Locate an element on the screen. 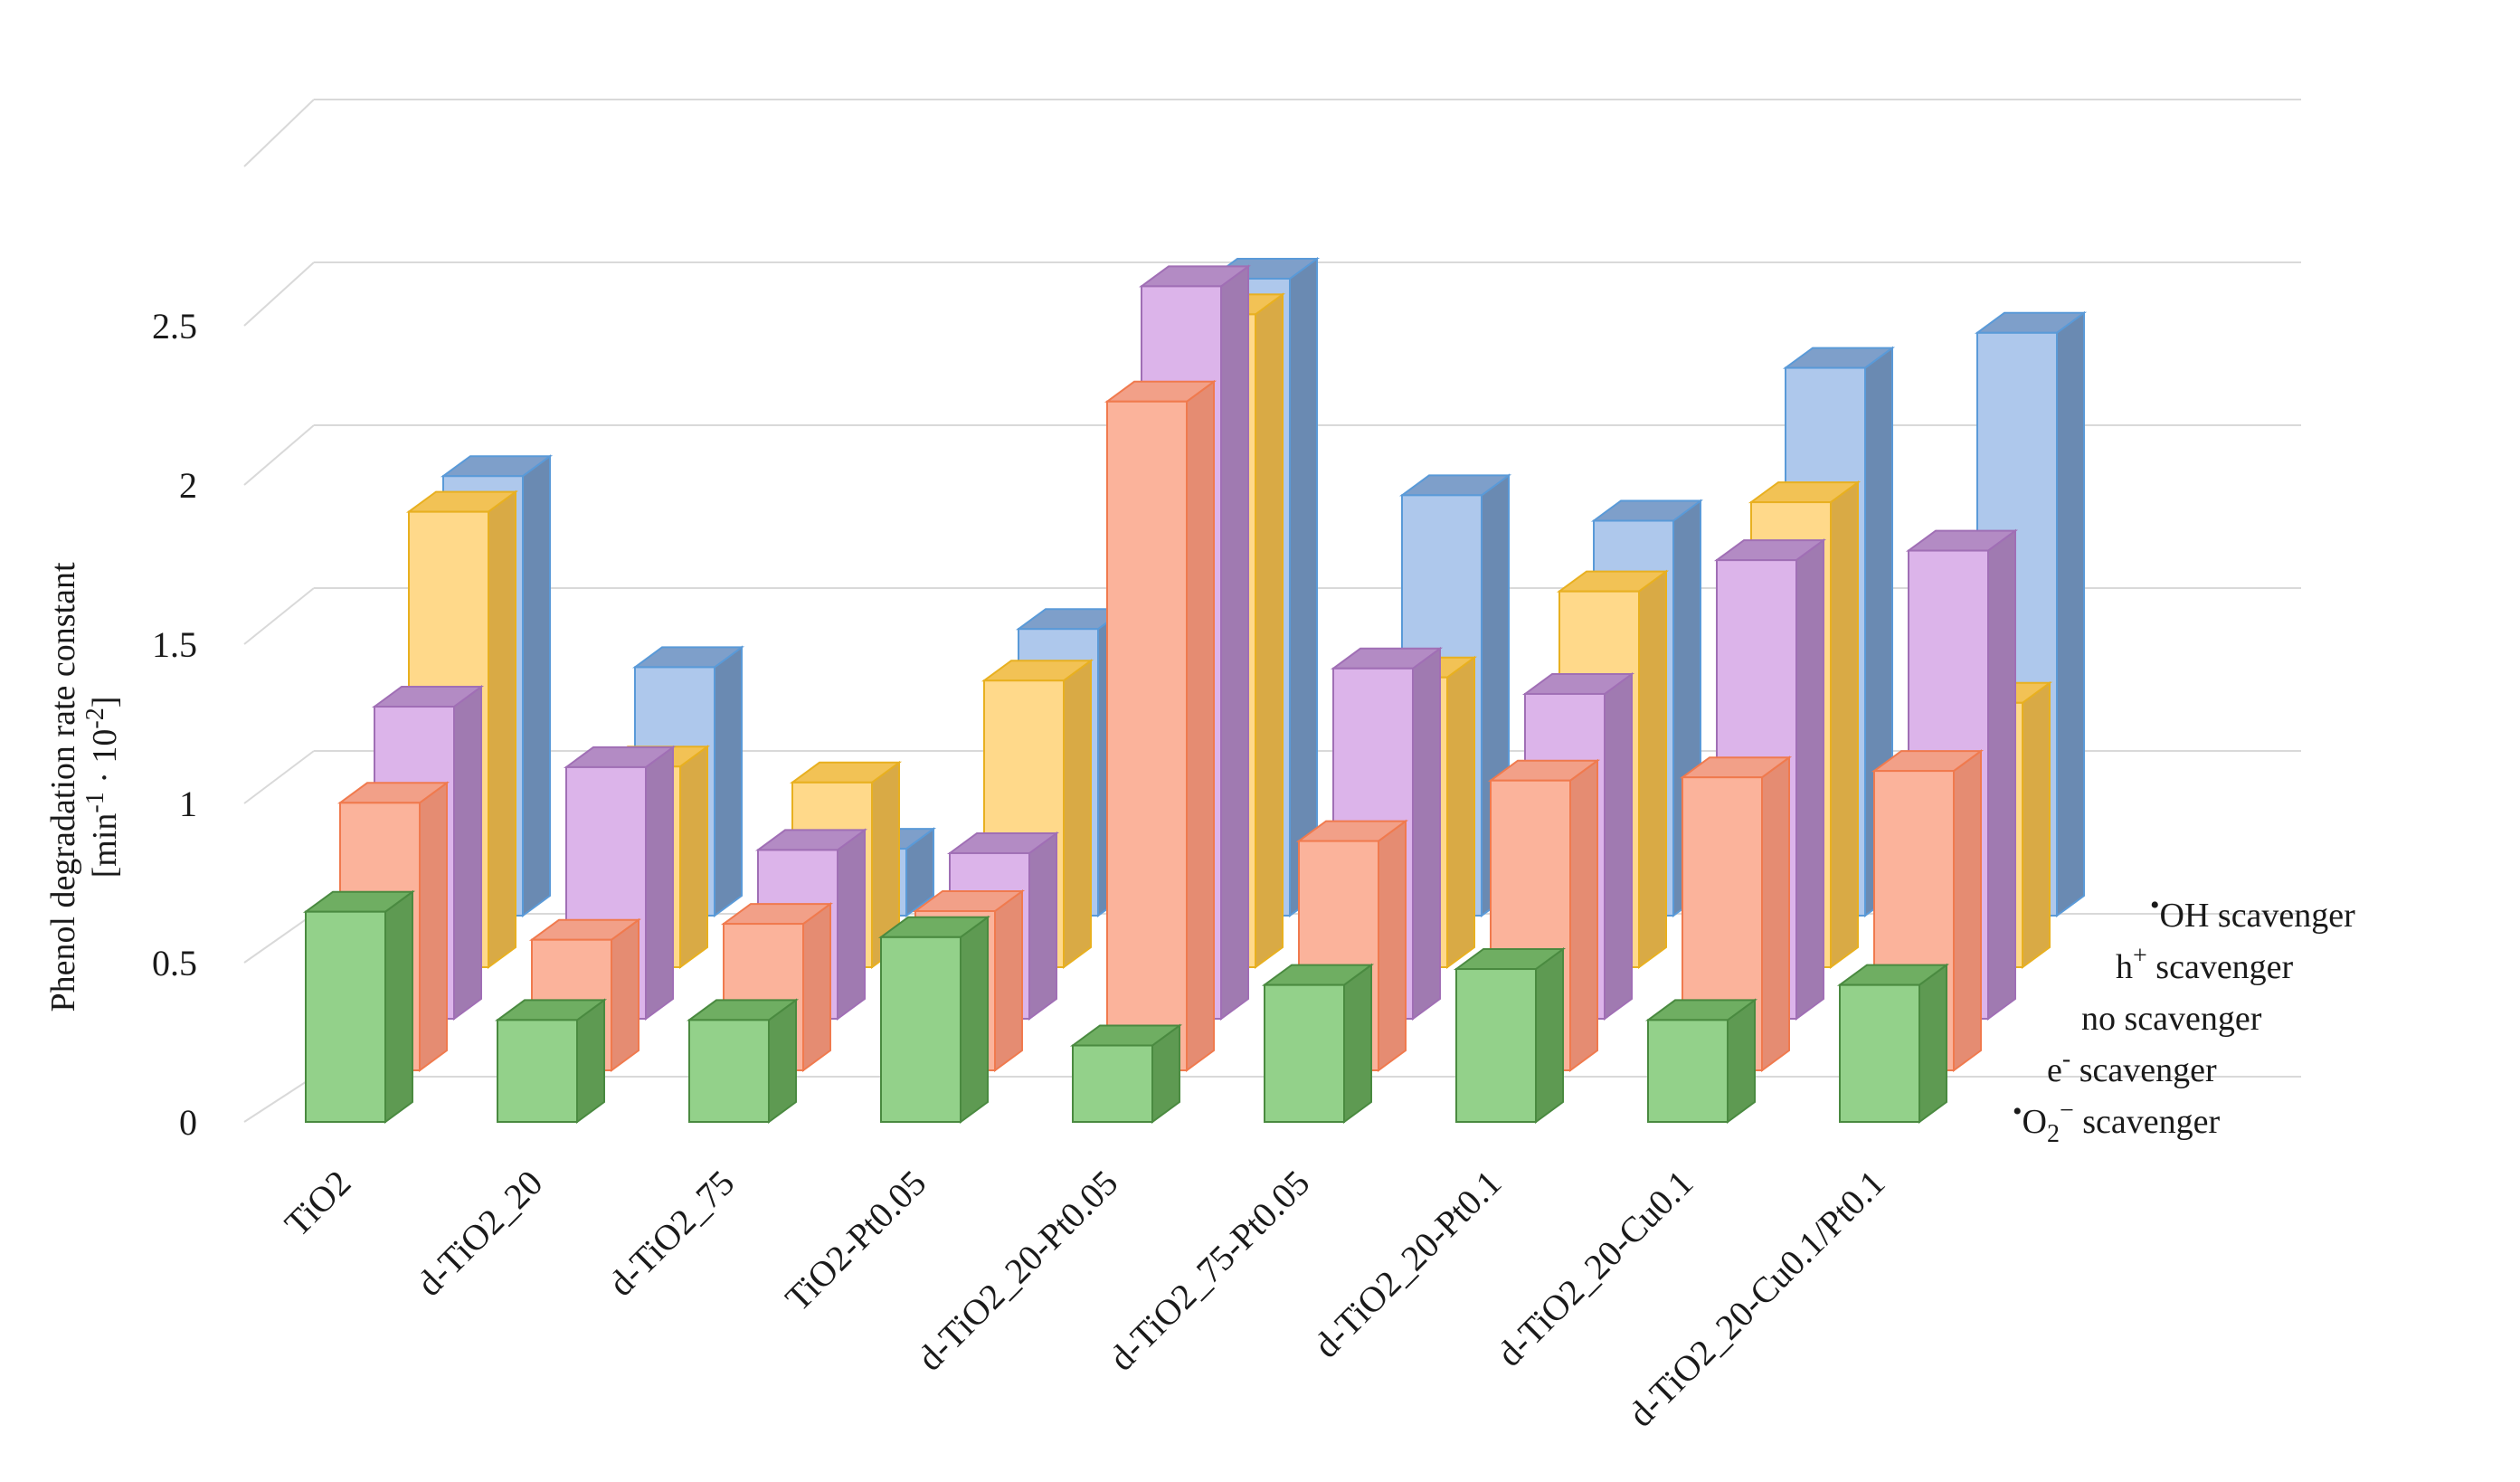 Image resolution: width=2520 pixels, height=1482 pixels. category-label: d-TiO2_20-Cu0.1 is located at coordinates (1595, 1268).